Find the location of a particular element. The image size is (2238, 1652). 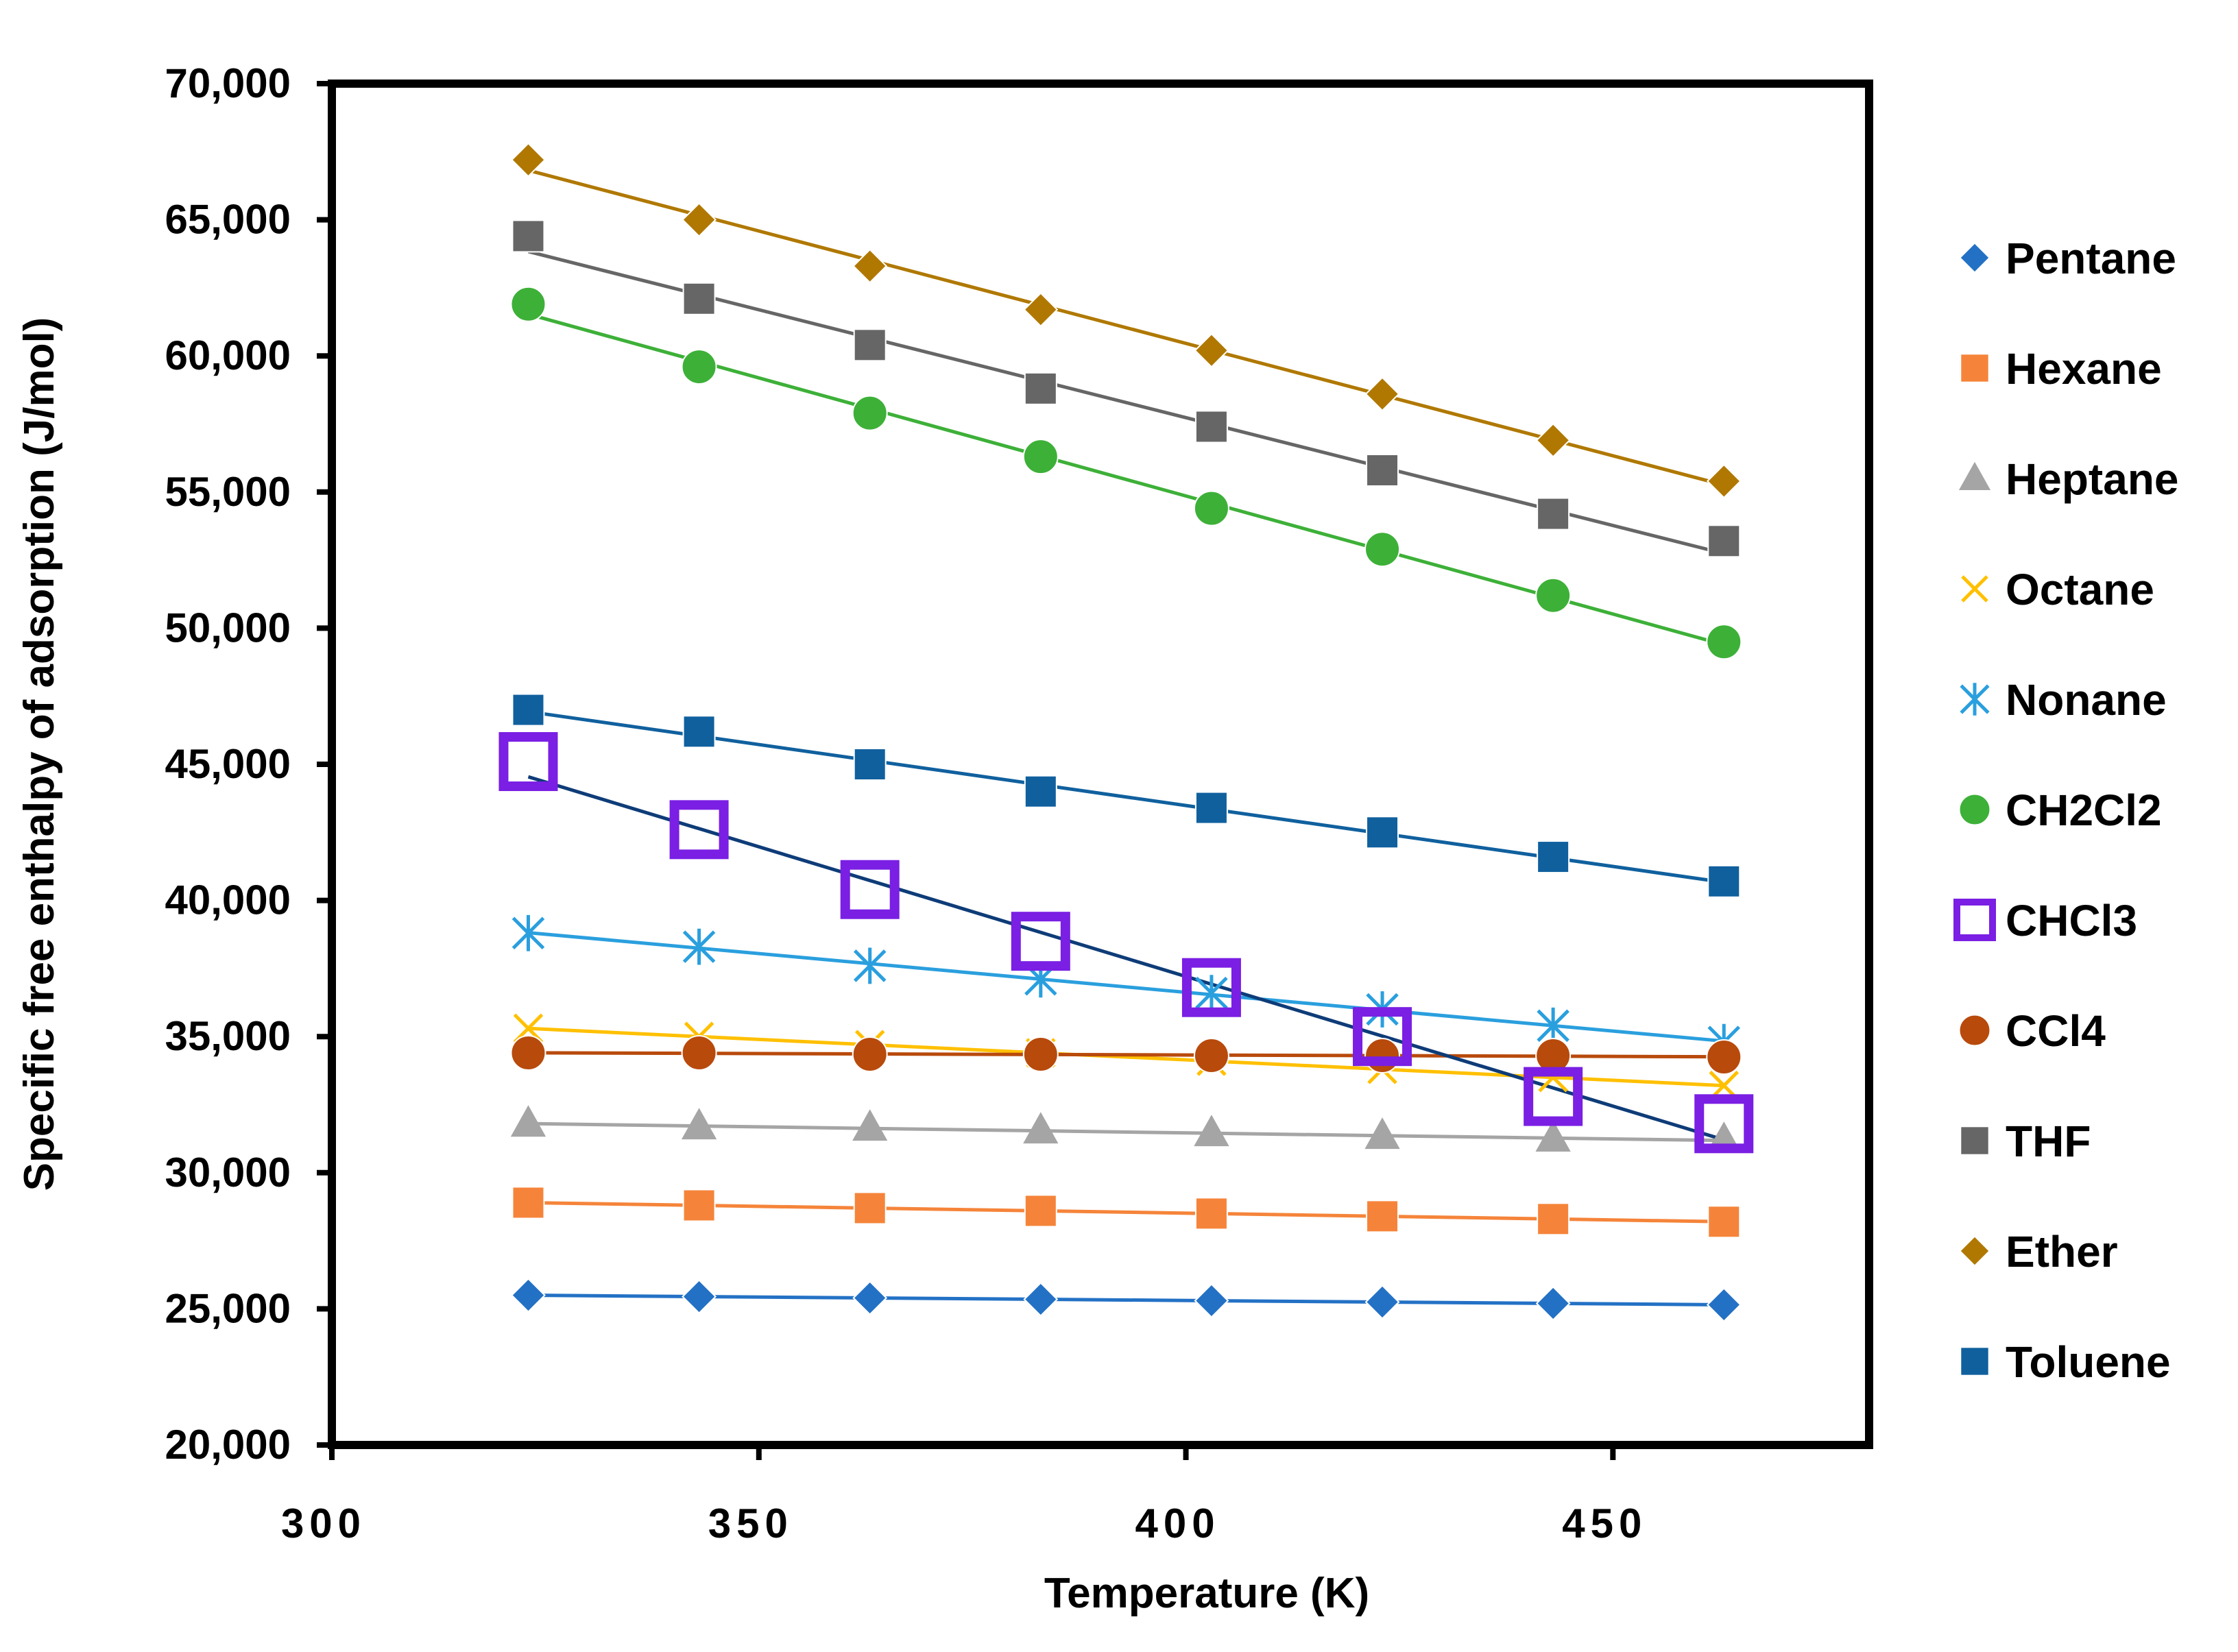

legend-marker-ccl4 is located at coordinates (1974, 1030).